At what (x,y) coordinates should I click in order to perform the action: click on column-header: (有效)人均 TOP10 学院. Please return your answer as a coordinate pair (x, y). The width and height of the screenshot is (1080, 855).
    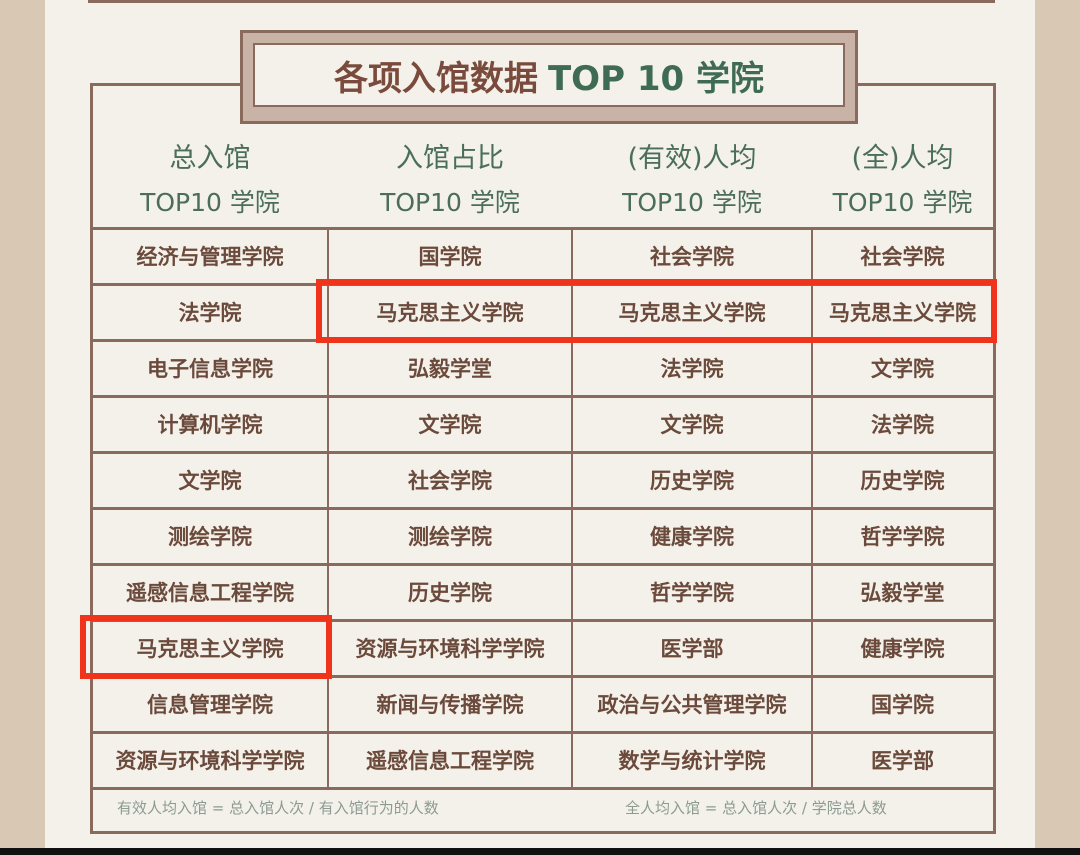
    Looking at the image, I should click on (692, 181).